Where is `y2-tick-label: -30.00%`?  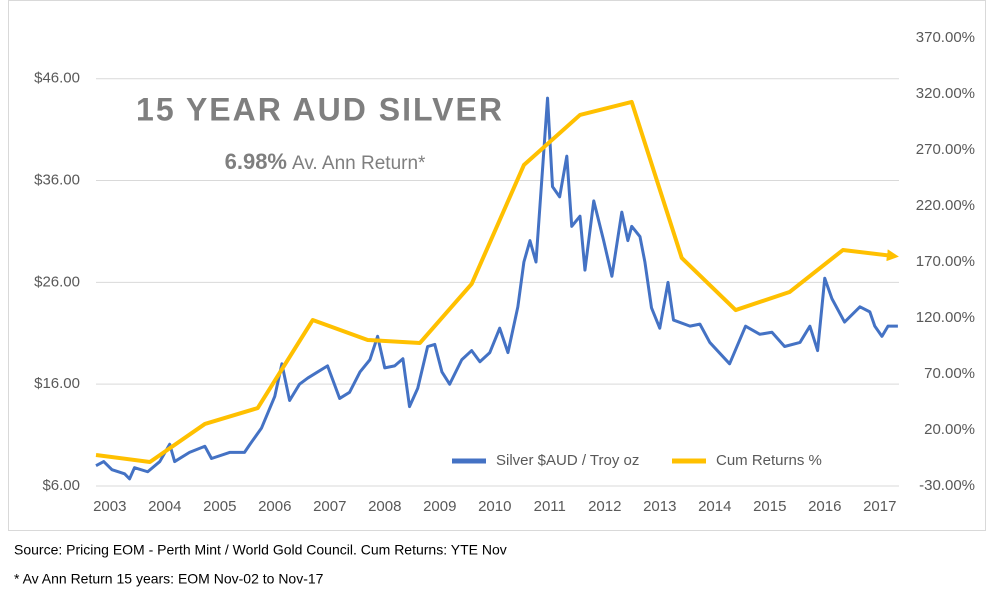 y2-tick-label: -30.00% is located at coordinates (947, 485).